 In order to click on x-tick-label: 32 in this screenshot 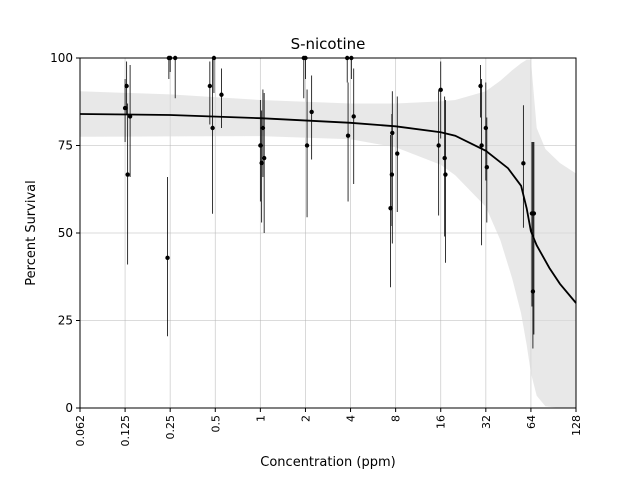, I will do `click(486, 422)`.